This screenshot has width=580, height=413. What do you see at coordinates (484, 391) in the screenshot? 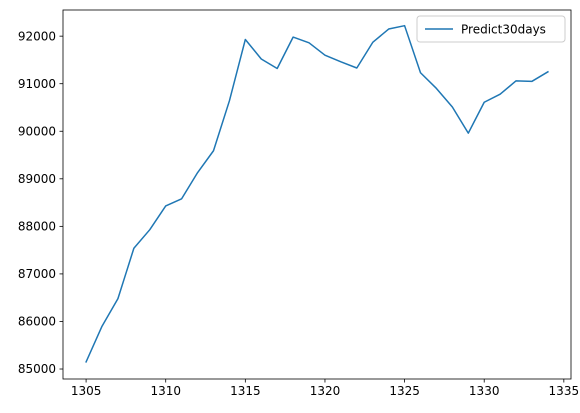
I see `x-tick-label: 1330` at bounding box center [484, 391].